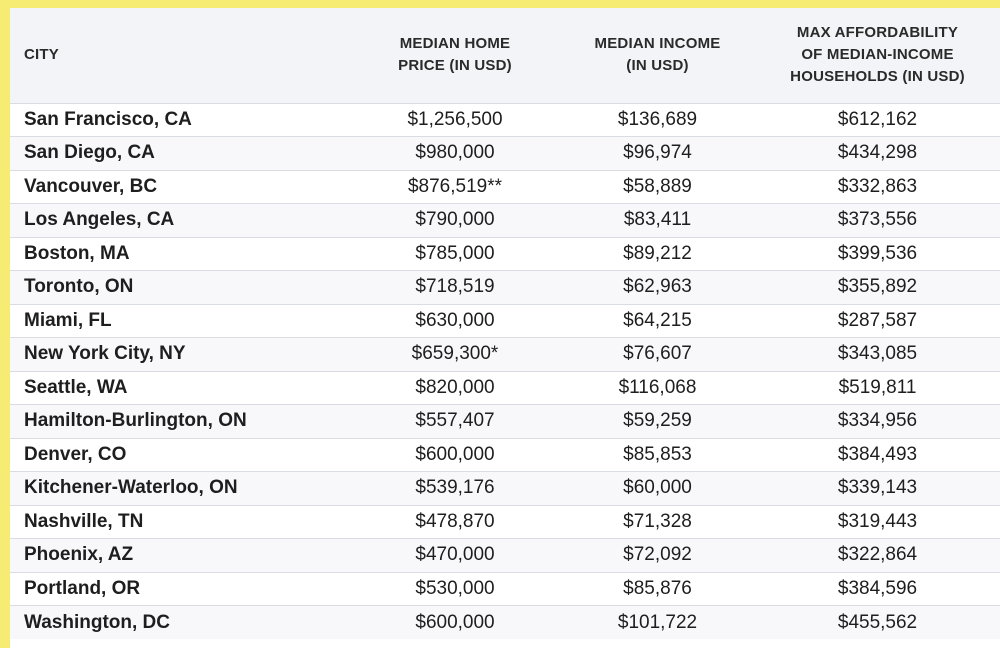  I want to click on city-cell: Nashville, TN, so click(84, 521).